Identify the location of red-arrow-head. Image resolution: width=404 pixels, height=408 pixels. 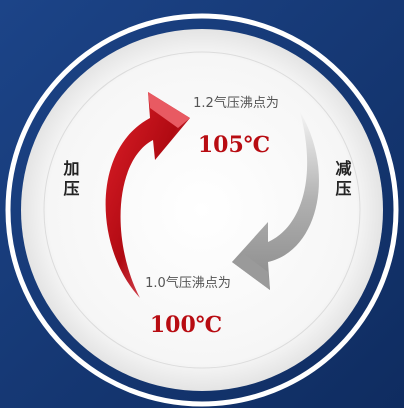
(169, 110).